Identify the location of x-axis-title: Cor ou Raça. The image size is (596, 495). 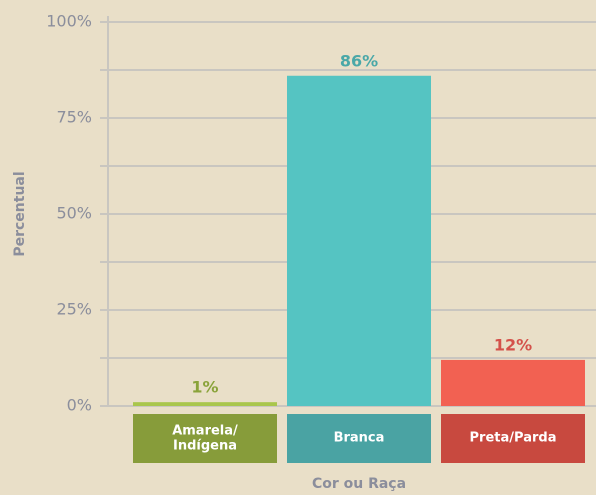
(359, 484).